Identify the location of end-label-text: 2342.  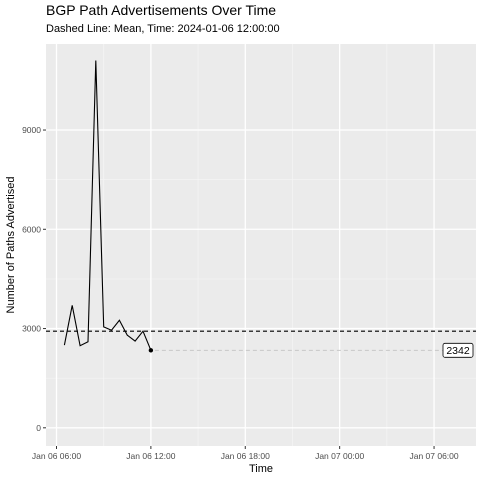
(458, 351).